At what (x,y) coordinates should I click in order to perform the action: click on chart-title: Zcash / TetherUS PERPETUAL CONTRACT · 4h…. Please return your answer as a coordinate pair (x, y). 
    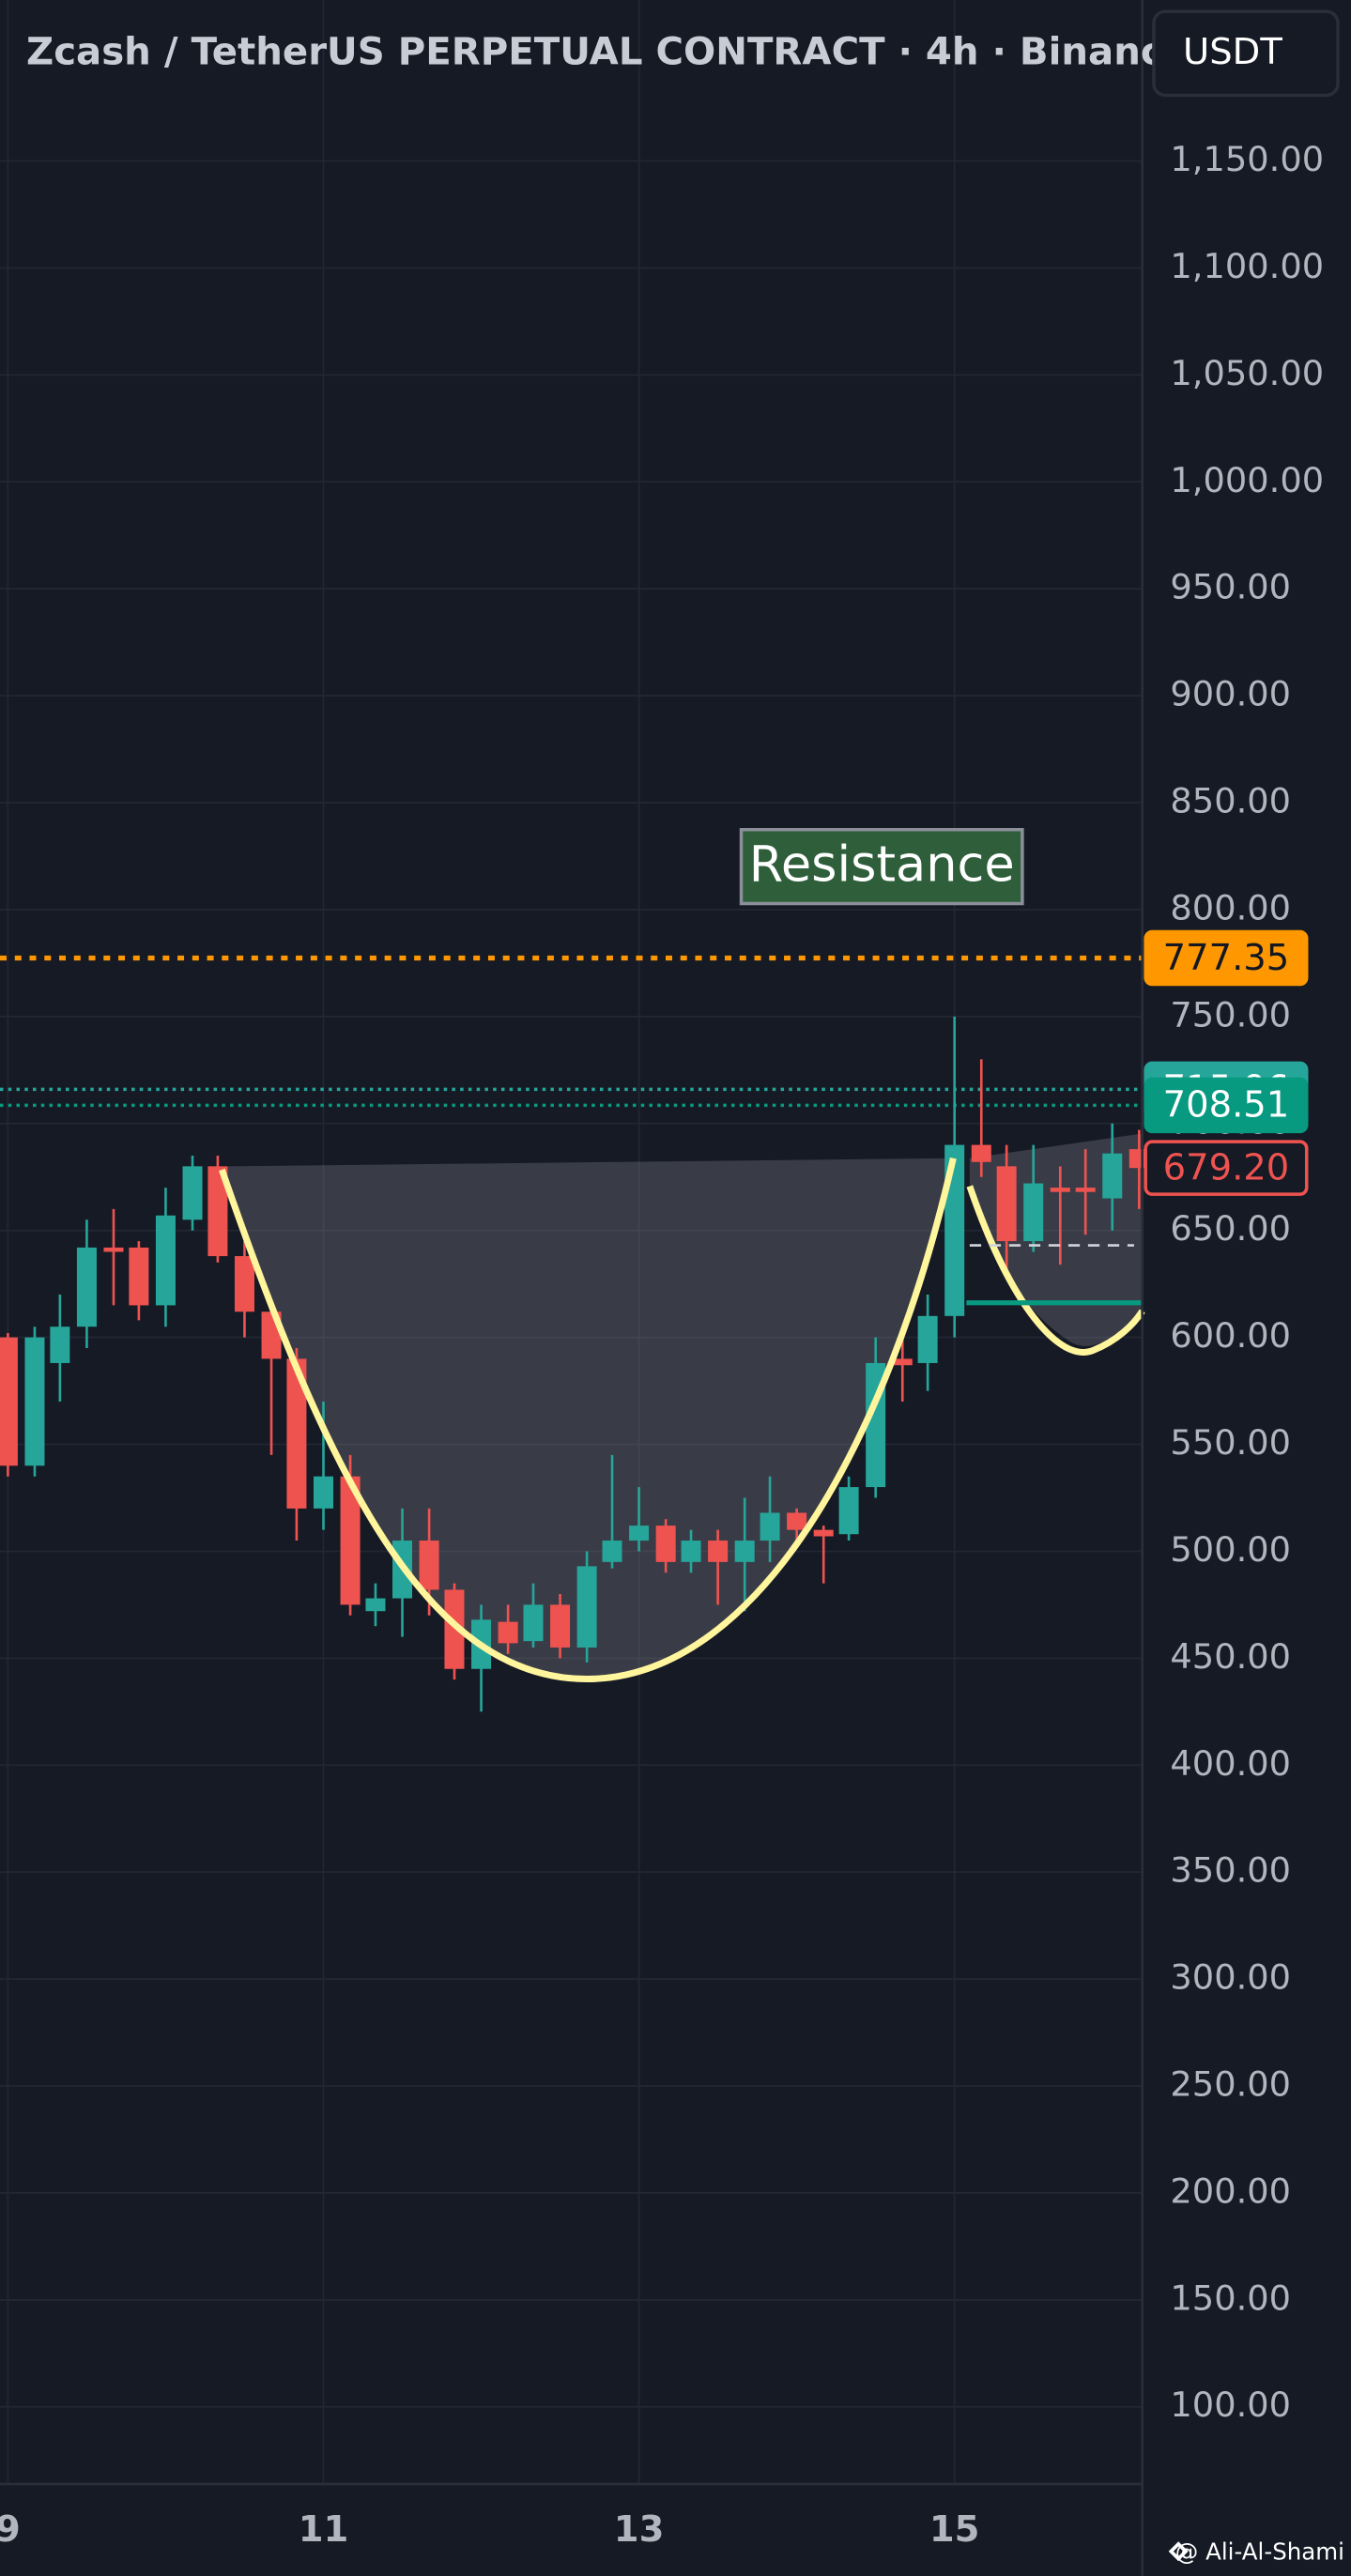
    Looking at the image, I should click on (607, 53).